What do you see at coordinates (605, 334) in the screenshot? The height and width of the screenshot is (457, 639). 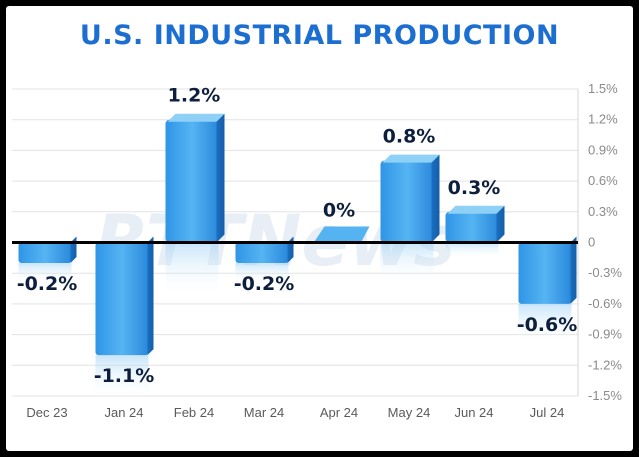 I see `y-tick-label: -0.9%` at bounding box center [605, 334].